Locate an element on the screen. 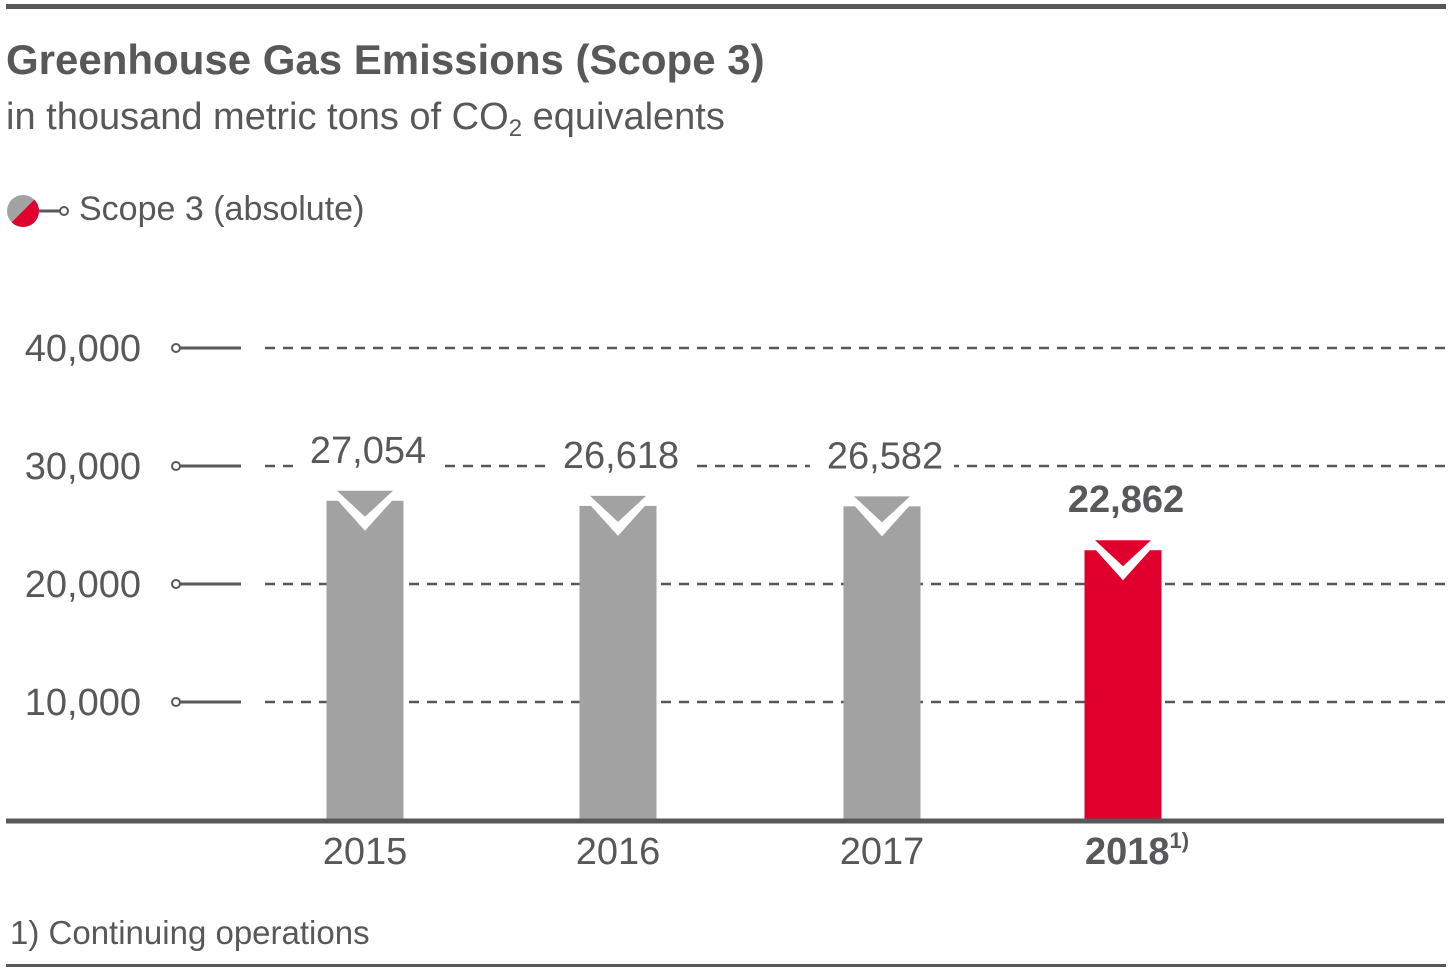 This screenshot has width=1451, height=975. chart-title: Greenhouse Gas Emissions (Scope 3) is located at coordinates (385, 59).